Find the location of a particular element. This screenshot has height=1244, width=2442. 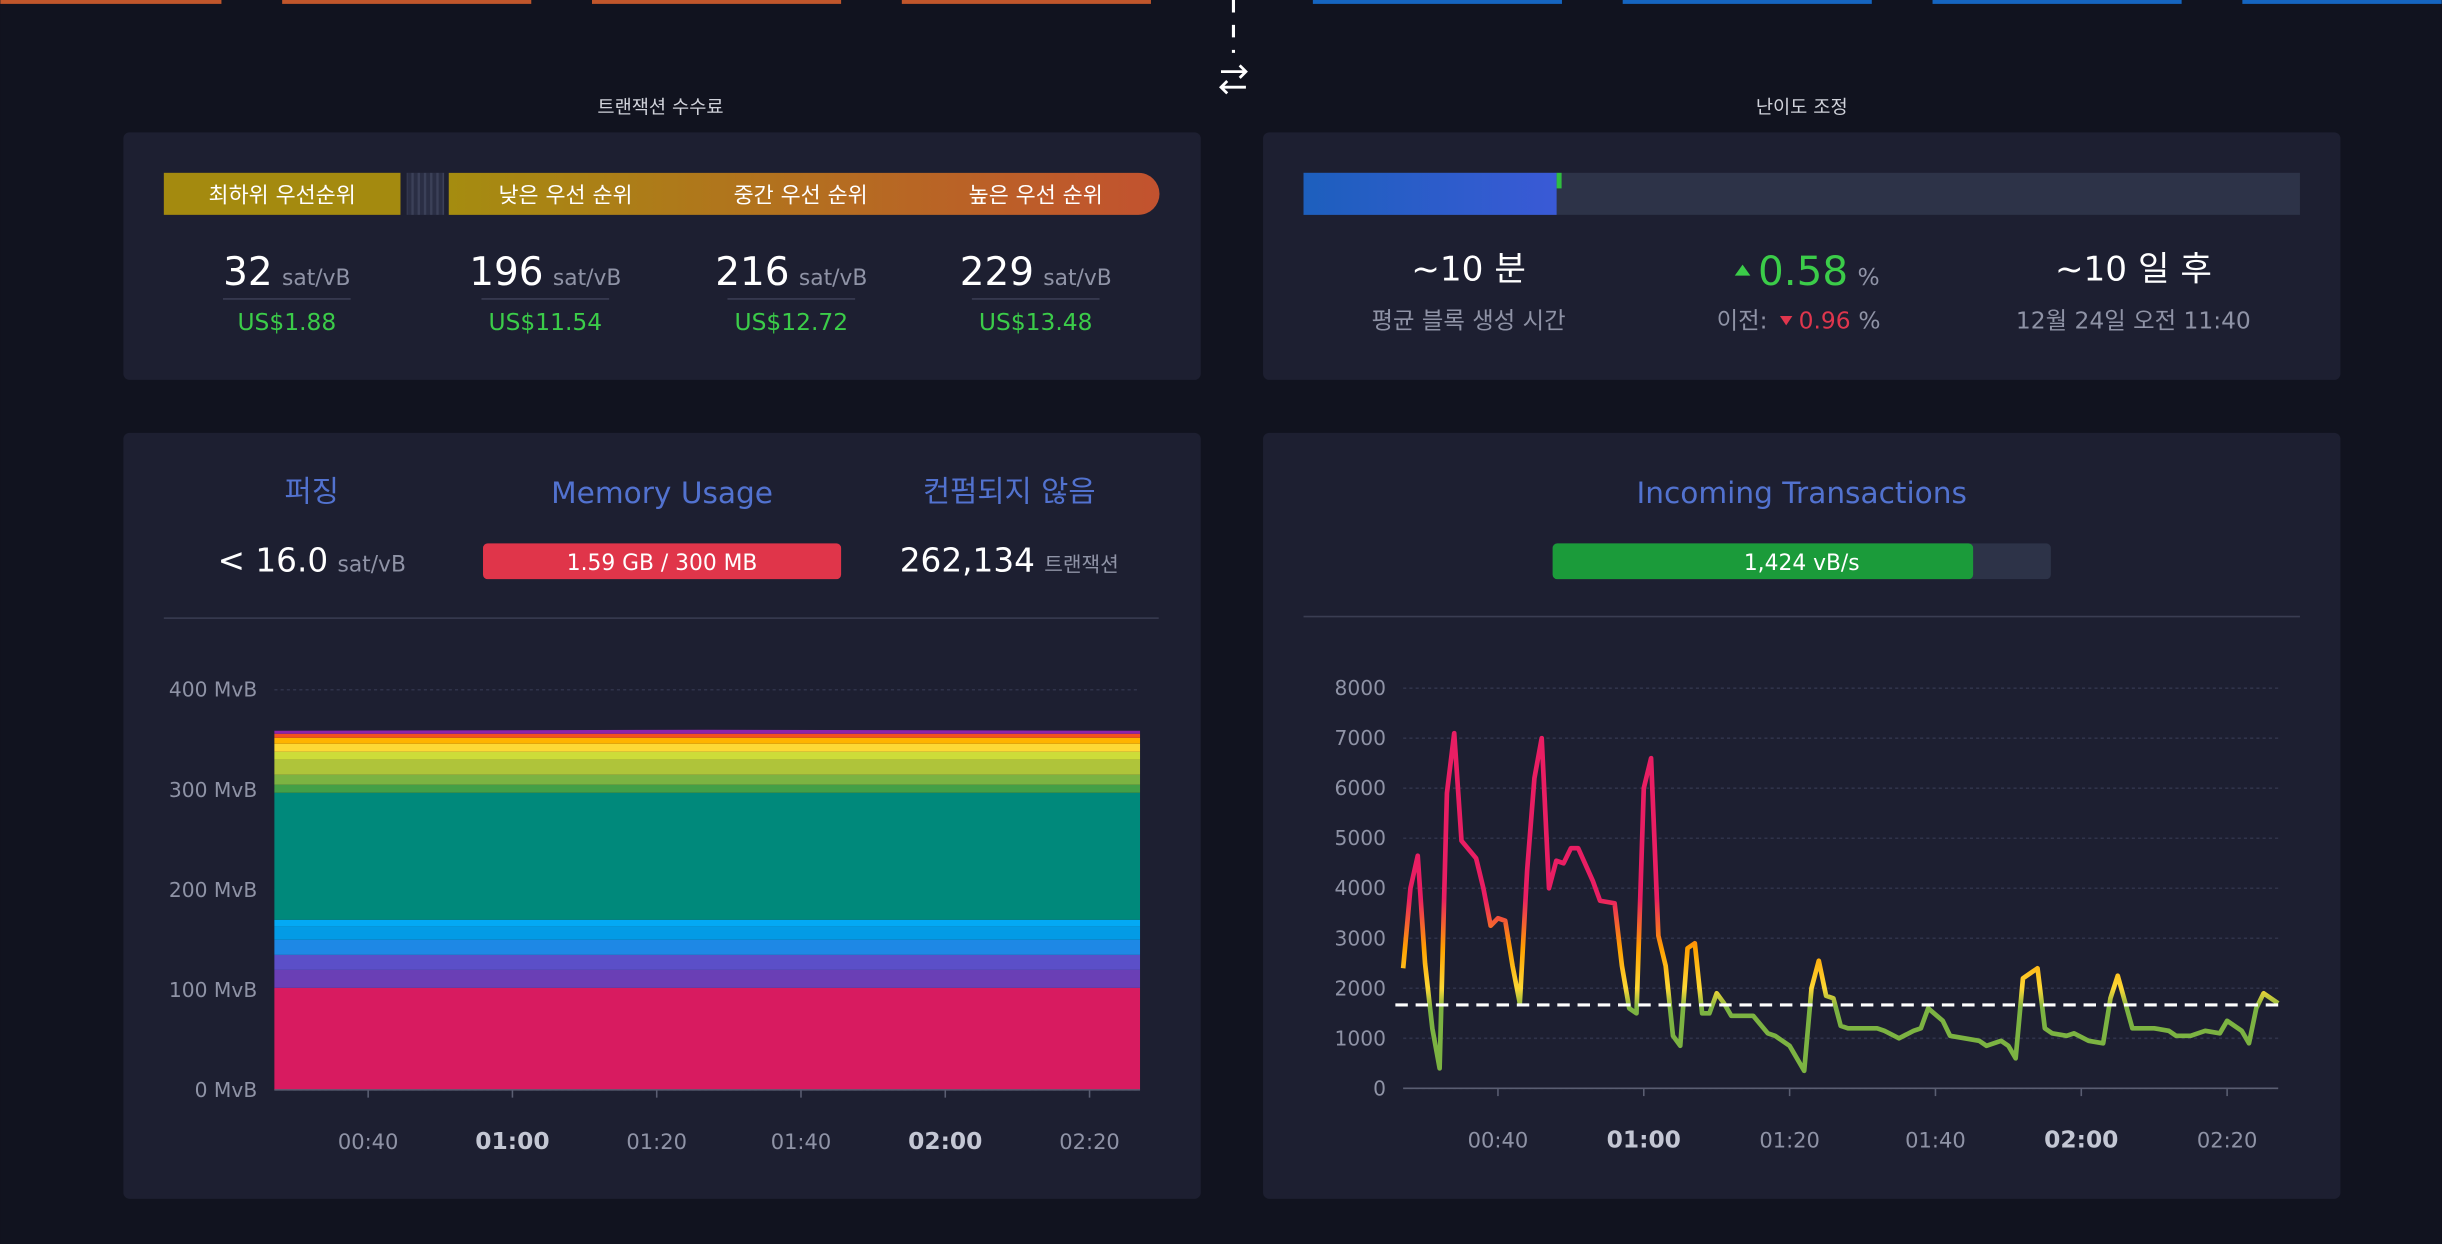

incoming-rate-part: 1,424 vB/s is located at coordinates (1802, 563).